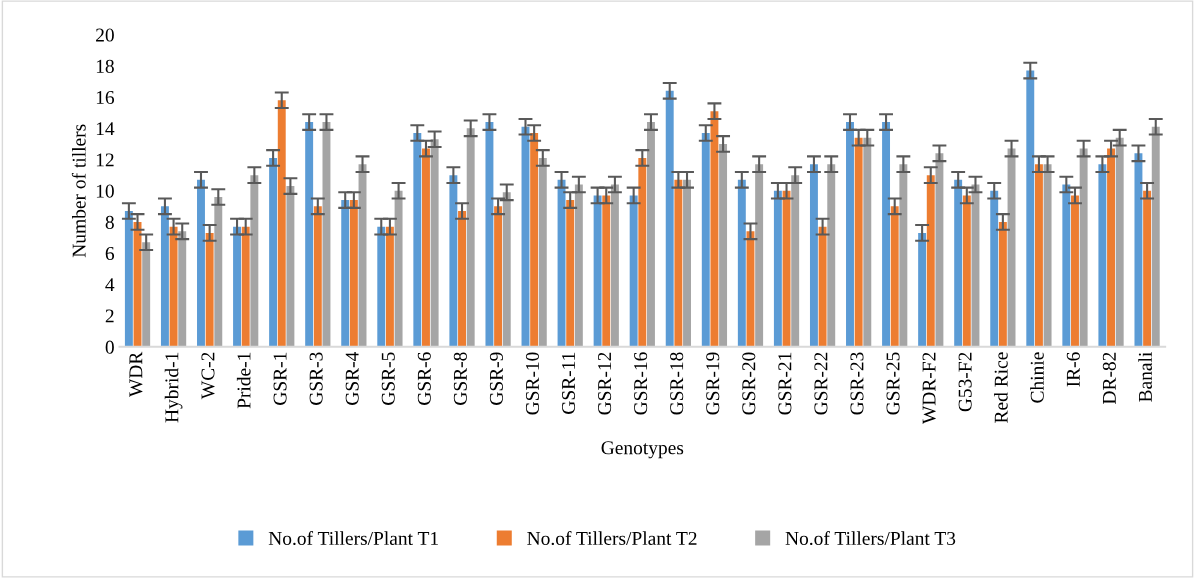 The width and height of the screenshot is (1195, 578). Describe the element at coordinates (352, 378) in the screenshot. I see `x-tick-label: GSR-4` at that location.